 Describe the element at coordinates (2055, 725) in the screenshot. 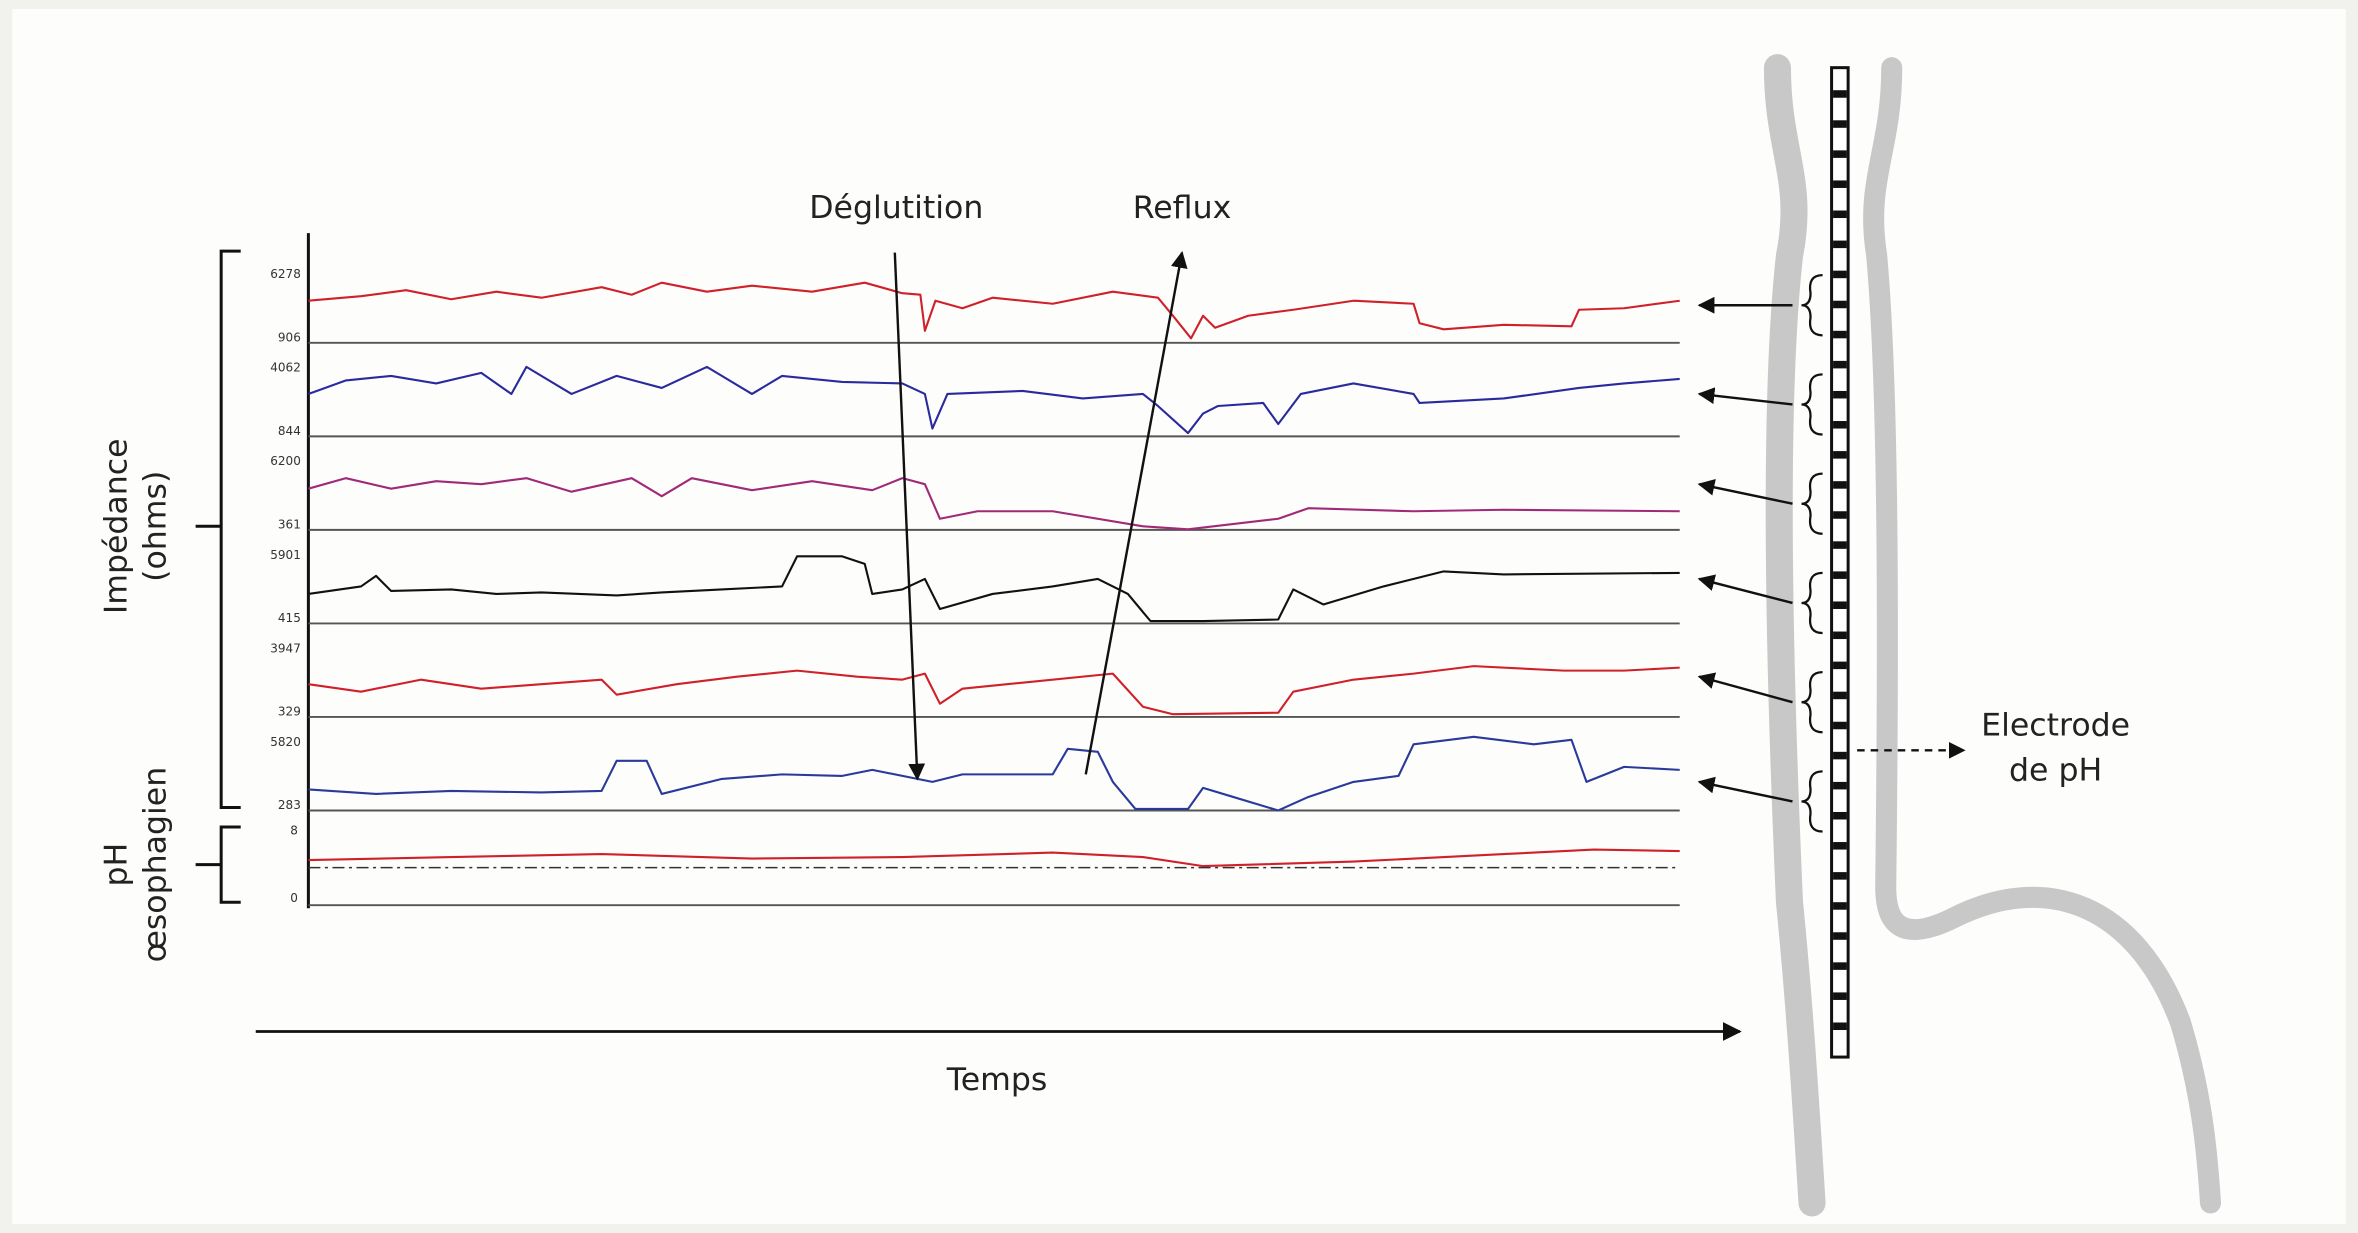

I see `electrode-label: Electrode` at that location.